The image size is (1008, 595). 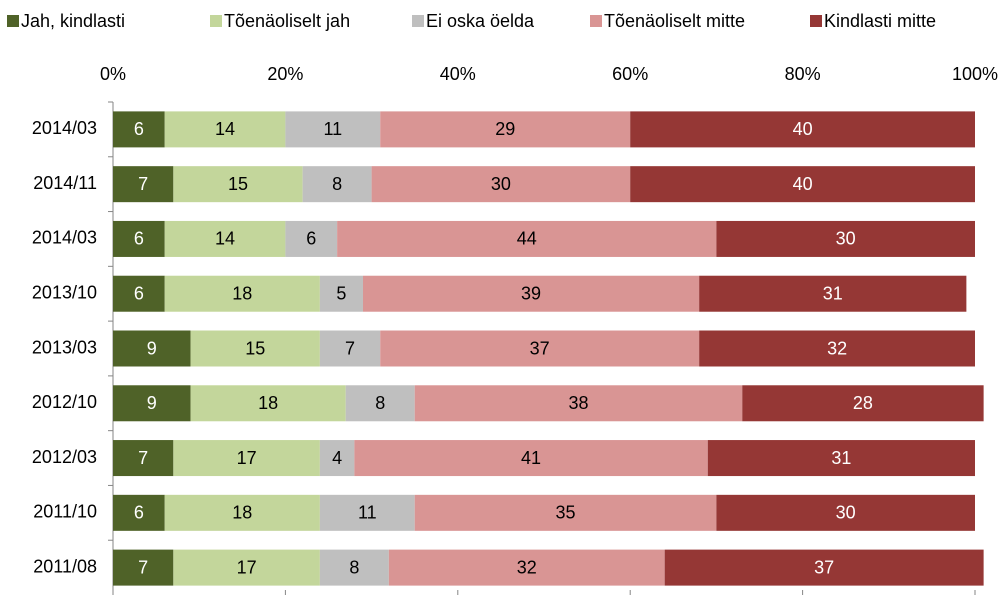 What do you see at coordinates (64, 347) in the screenshot?
I see `y-tick-label: 2013/03` at bounding box center [64, 347].